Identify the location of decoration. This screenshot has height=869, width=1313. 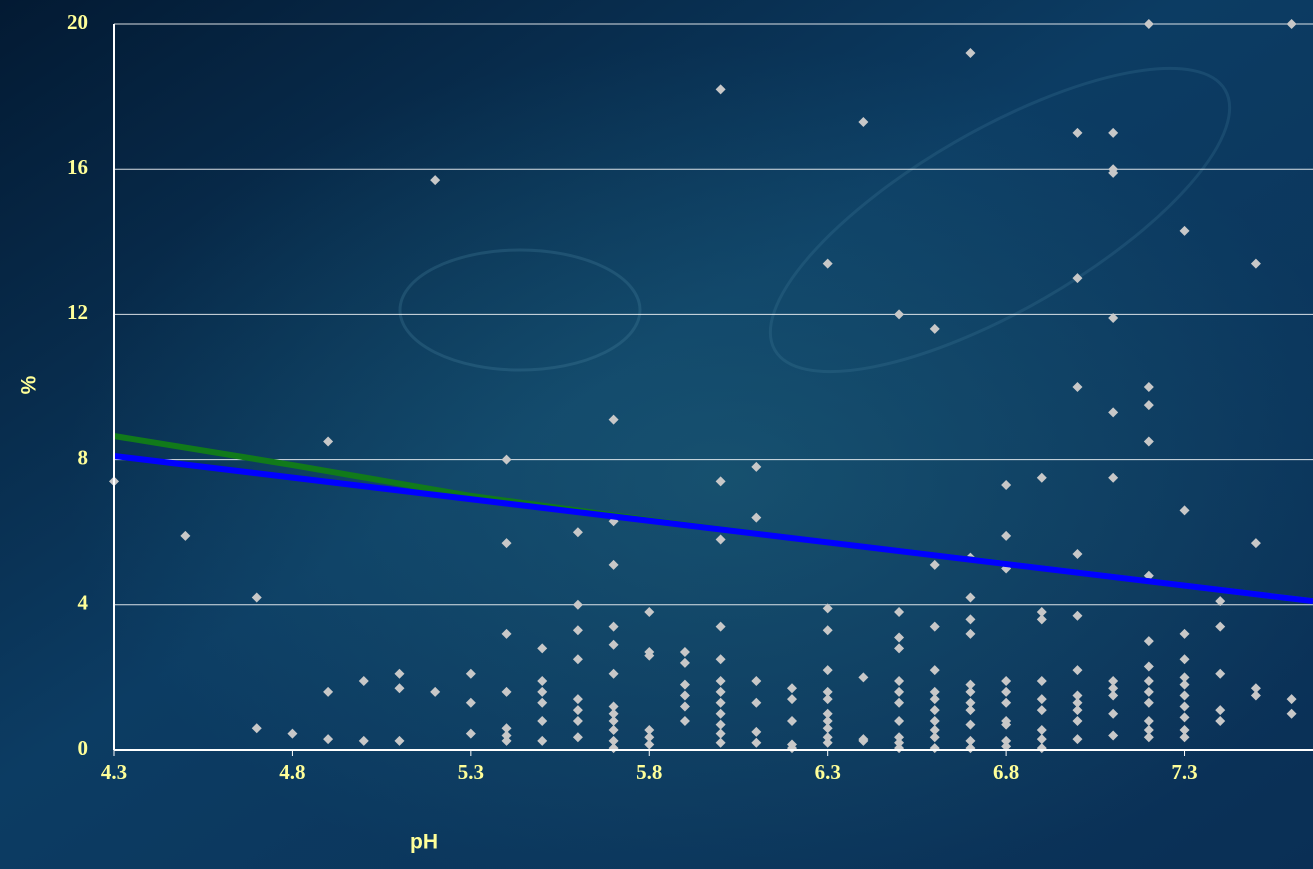
(1000, 220).